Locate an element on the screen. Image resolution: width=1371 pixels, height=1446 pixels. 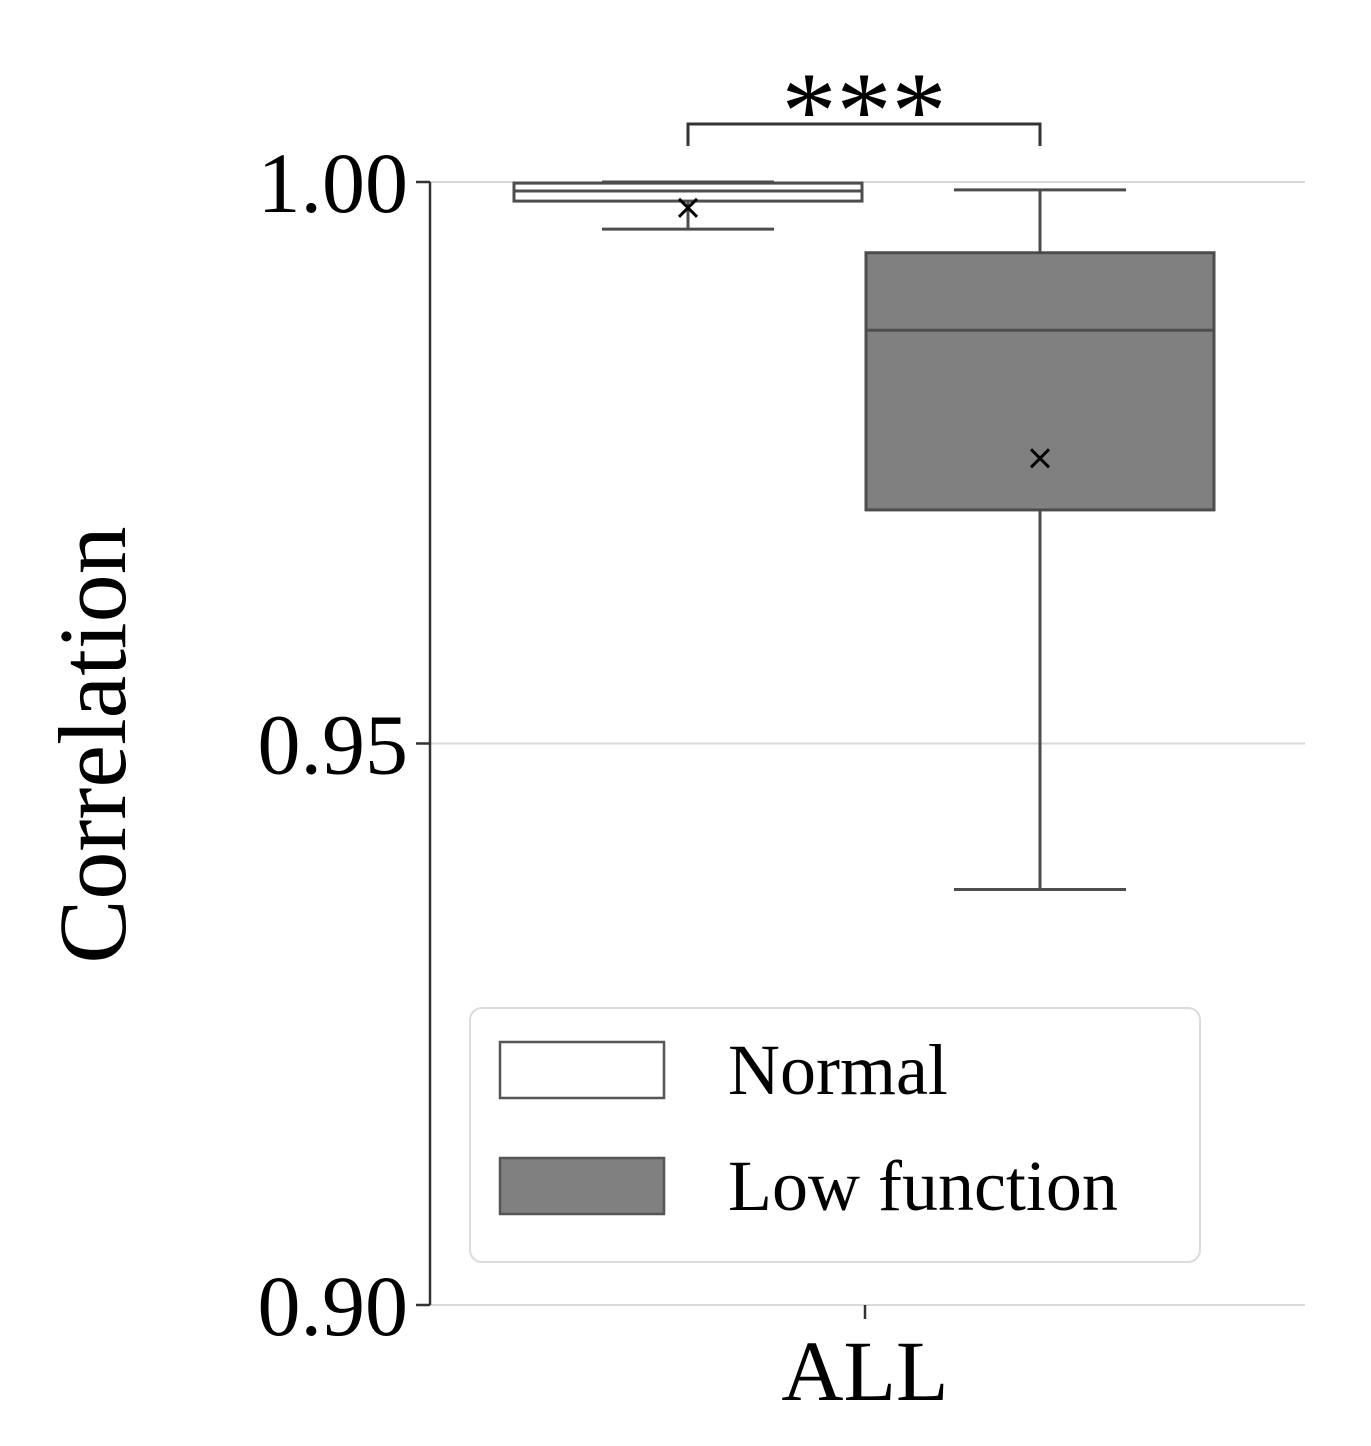
legend-label: Low function is located at coordinates (923, 1186).